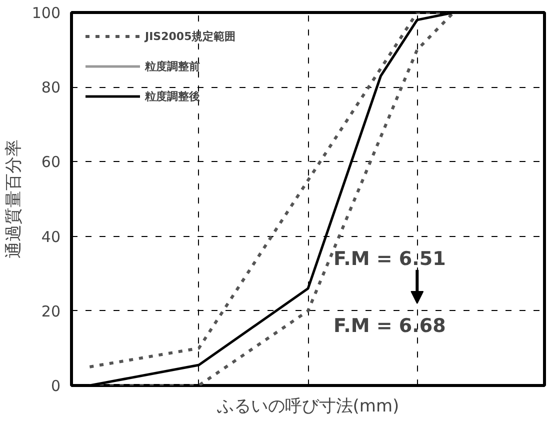  Describe the element at coordinates (190, 36) in the screenshot. I see `legend-label: JIS2005規定範囲` at that location.